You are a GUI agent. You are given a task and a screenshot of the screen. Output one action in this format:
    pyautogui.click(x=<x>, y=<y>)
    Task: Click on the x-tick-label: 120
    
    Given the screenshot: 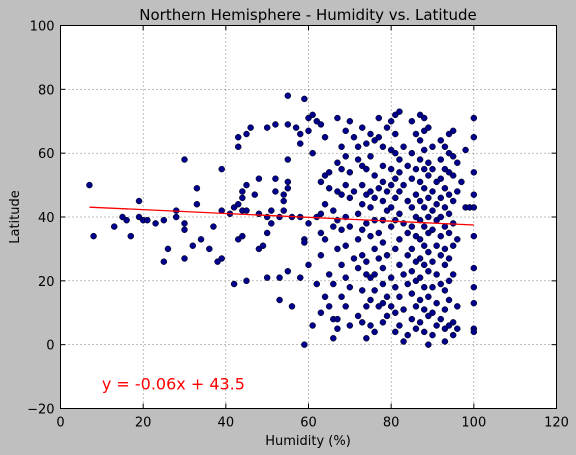 What is the action you would take?
    pyautogui.click(x=556, y=423)
    